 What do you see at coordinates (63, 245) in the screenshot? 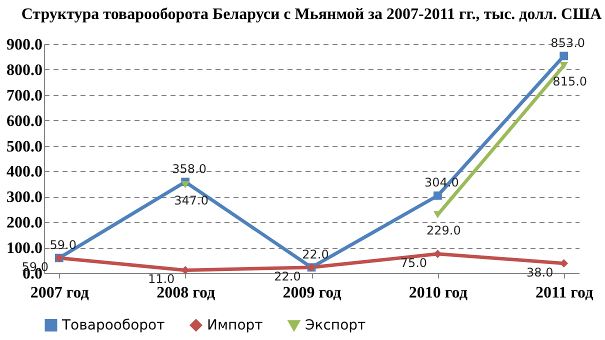
I see `data-label: 59.0` at bounding box center [63, 245].